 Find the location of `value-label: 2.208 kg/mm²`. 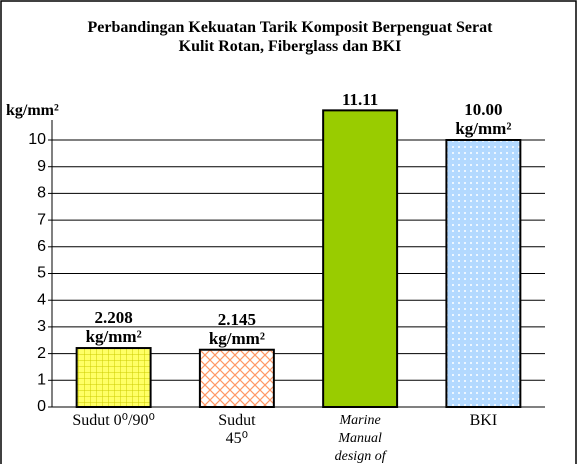

value-label: 2.208 kg/mm² is located at coordinates (113, 327).